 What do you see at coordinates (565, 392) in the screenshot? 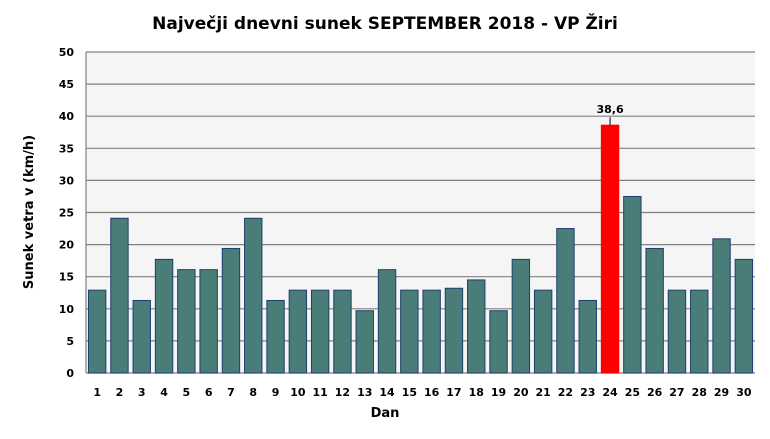
I see `x-tick-label: 22` at bounding box center [565, 392].